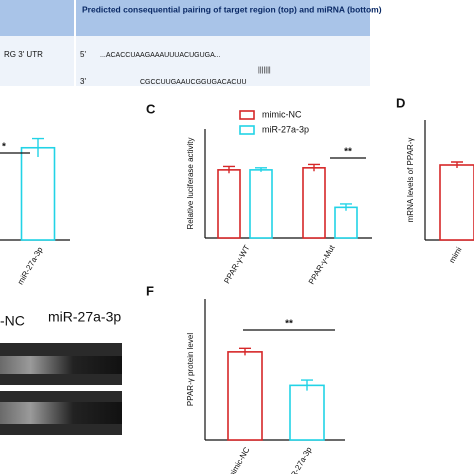  What do you see at coordinates (83, 54) in the screenshot?
I see `end-label: 5'` at bounding box center [83, 54].